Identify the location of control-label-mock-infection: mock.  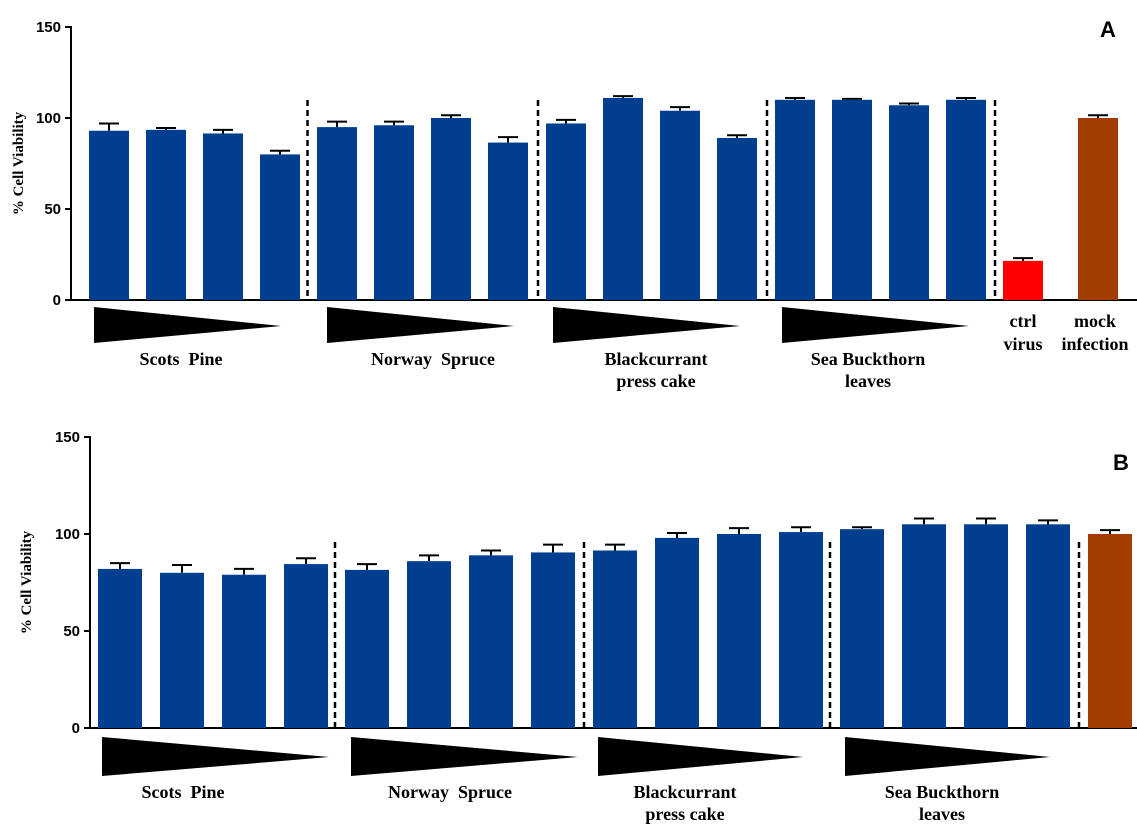
(1095, 321).